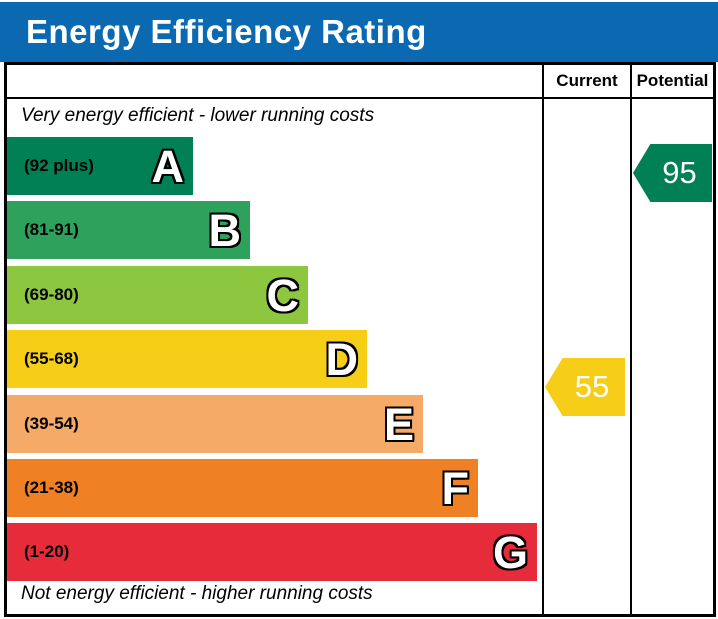  Describe the element at coordinates (51, 229) in the screenshot. I see `band-b-range: (81-91)` at that location.